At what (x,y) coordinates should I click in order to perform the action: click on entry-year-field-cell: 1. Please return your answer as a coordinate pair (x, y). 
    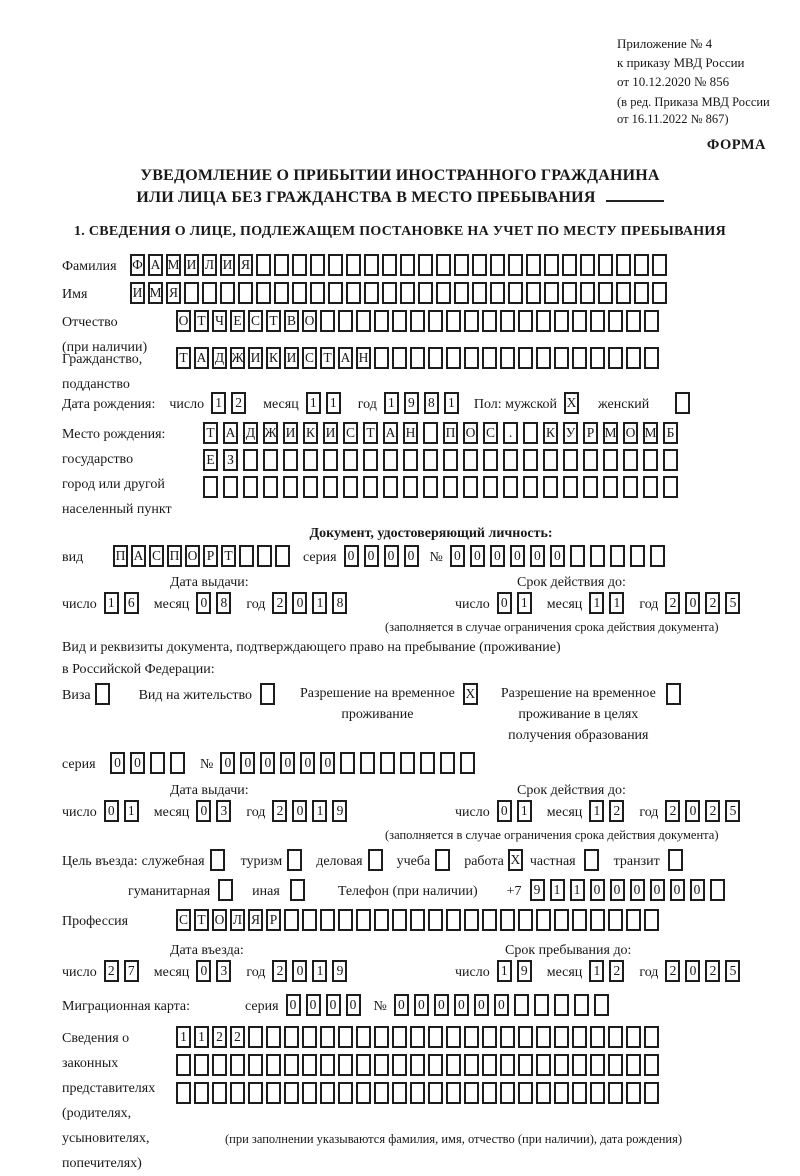
    Looking at the image, I should click on (320, 971).